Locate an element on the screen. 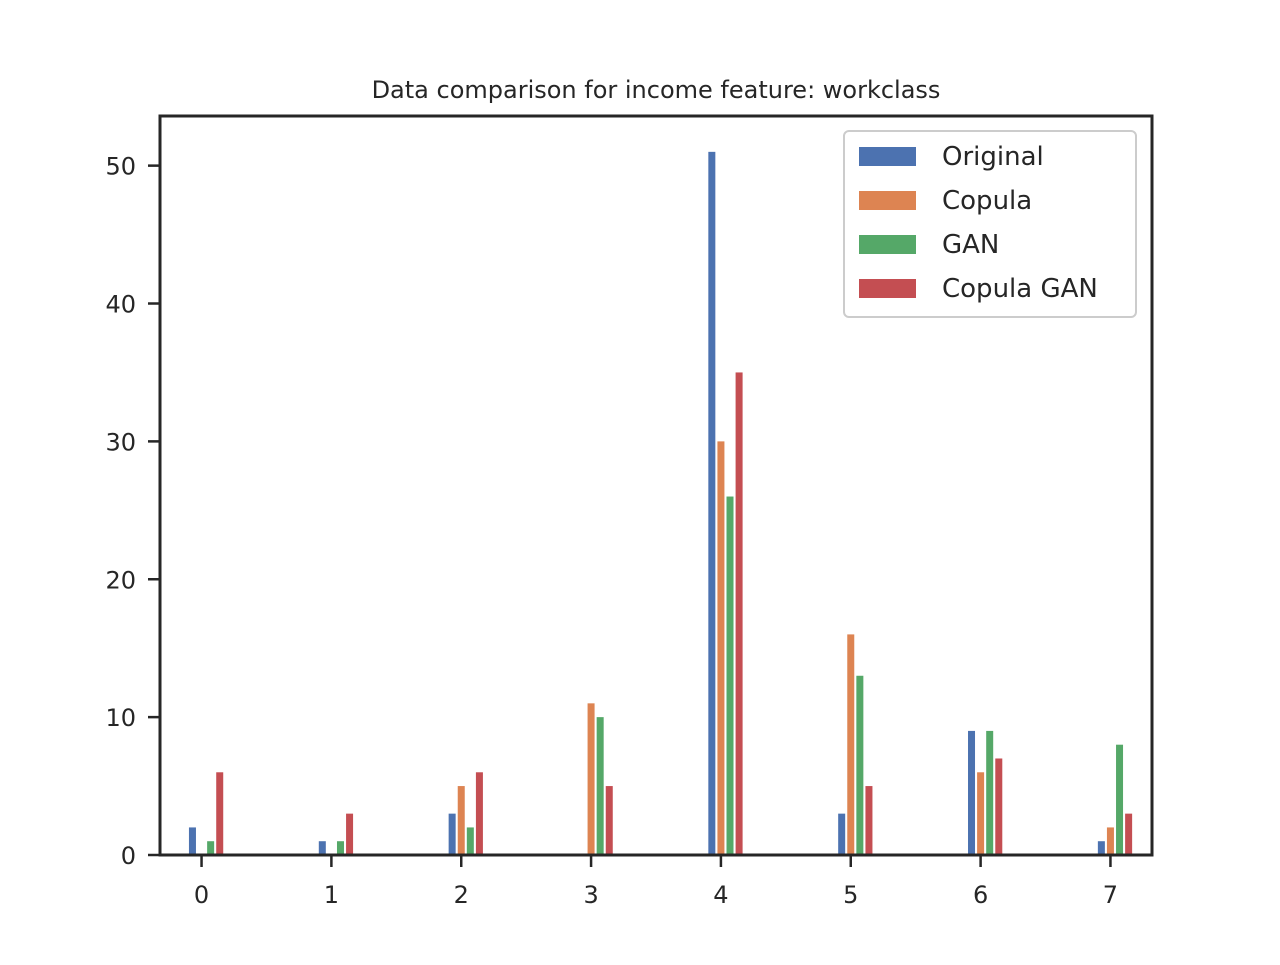  x-tick-label: 0 is located at coordinates (201, 895).